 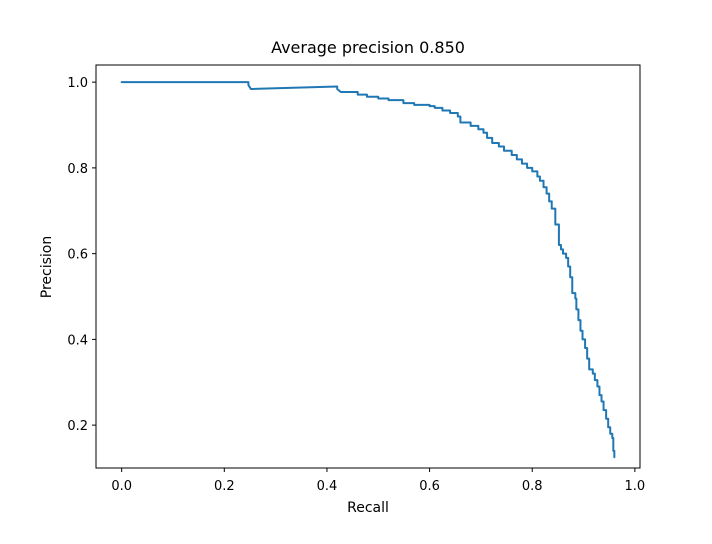 What do you see at coordinates (77, 255) in the screenshot?
I see `y-tick-label: 0.6` at bounding box center [77, 255].